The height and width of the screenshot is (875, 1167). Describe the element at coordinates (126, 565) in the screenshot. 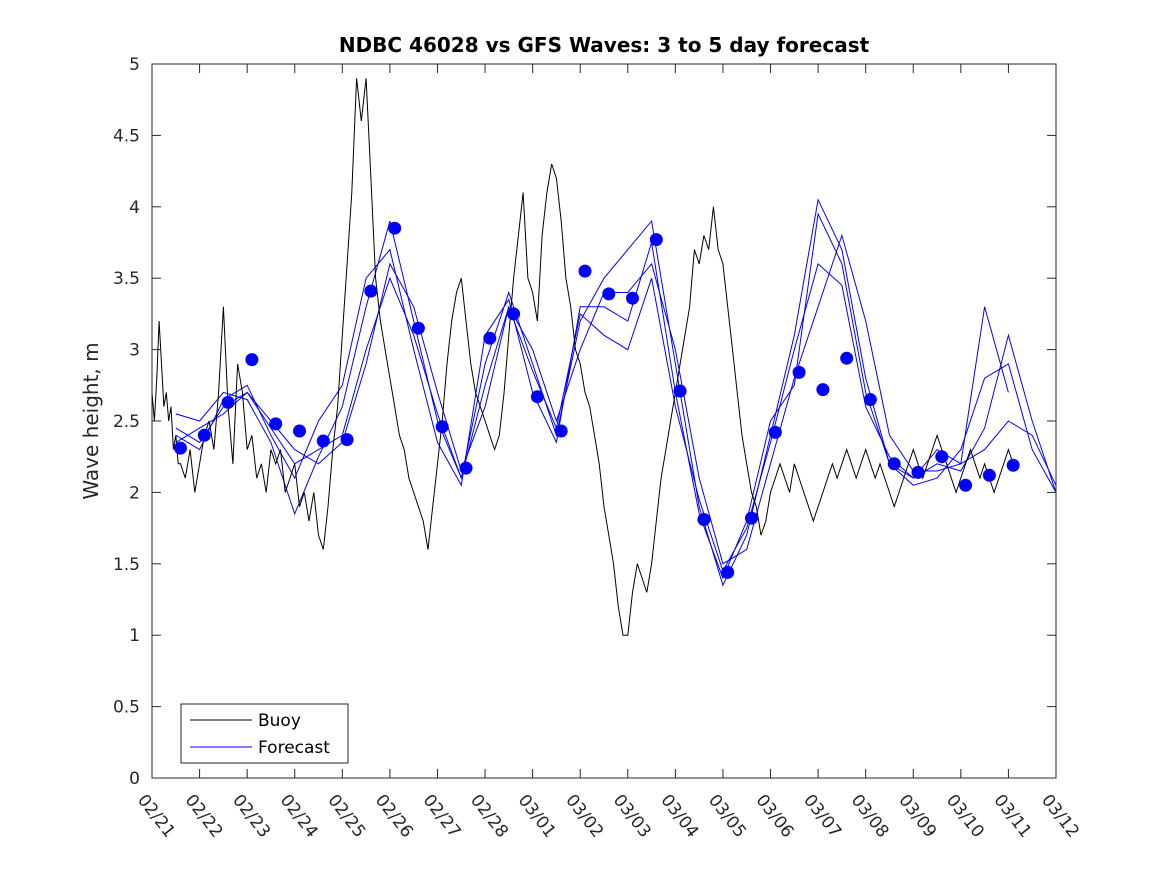

I see `y-tick-label: 1.5` at that location.